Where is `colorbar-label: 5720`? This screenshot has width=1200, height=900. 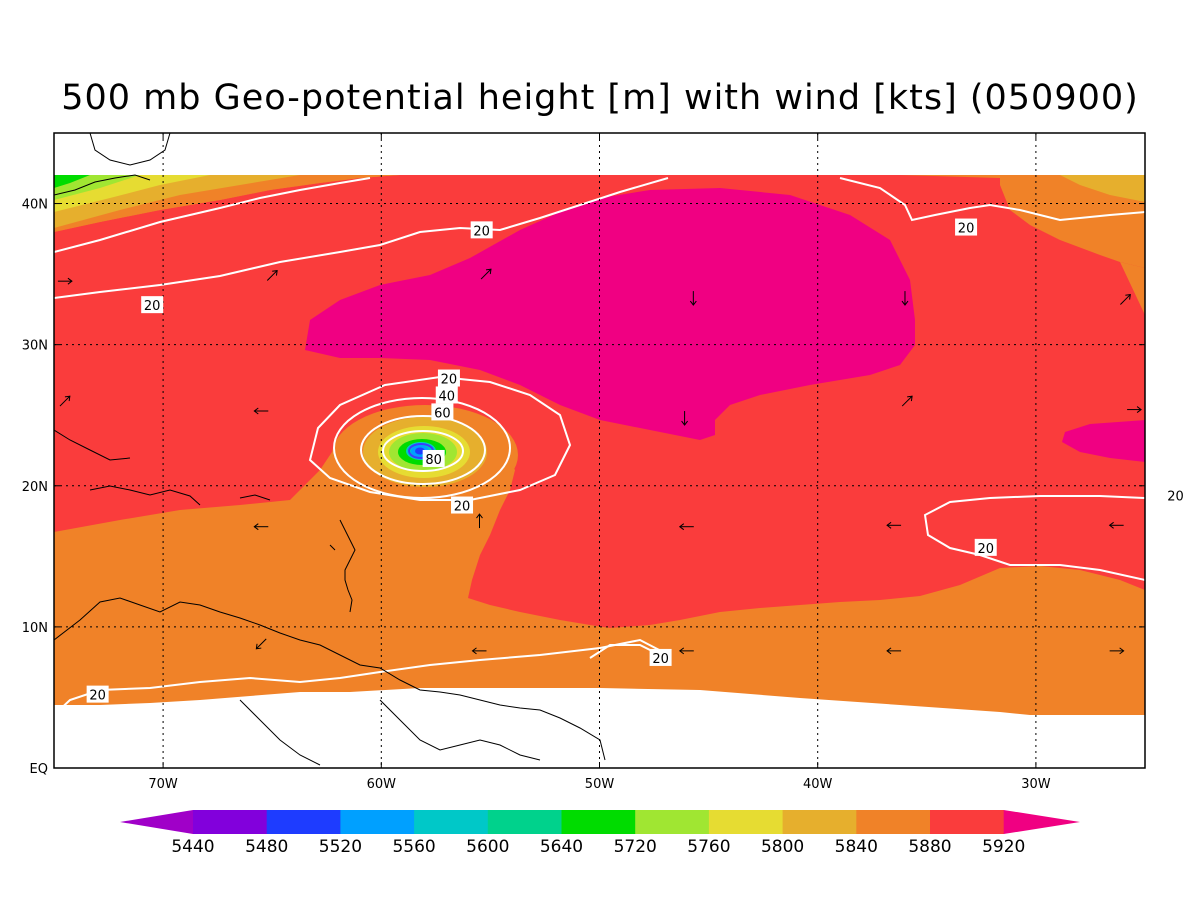 colorbar-label: 5720 is located at coordinates (635, 847).